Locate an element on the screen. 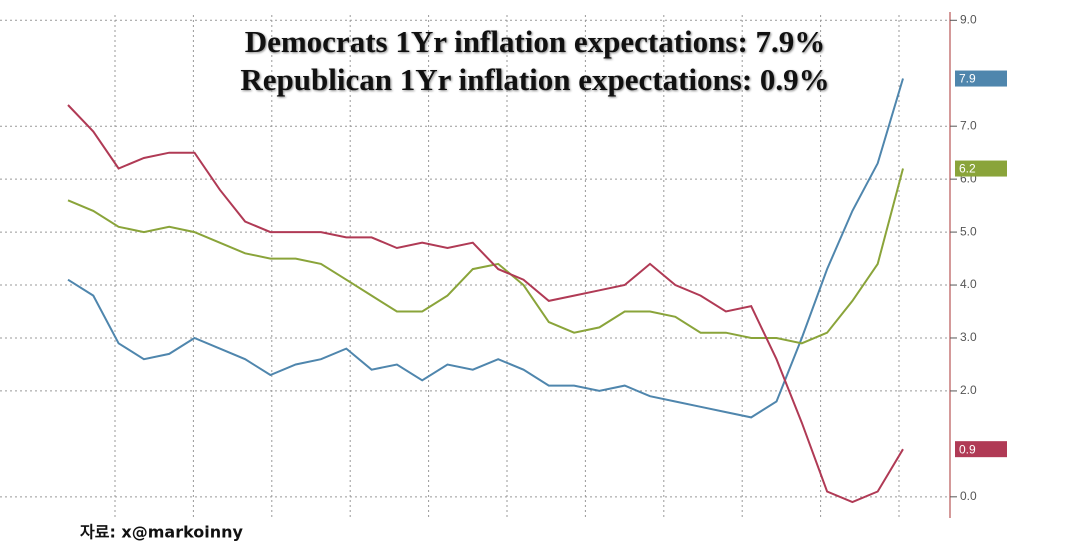 The image size is (1080, 559). value-label: 6.2 is located at coordinates (967, 169).